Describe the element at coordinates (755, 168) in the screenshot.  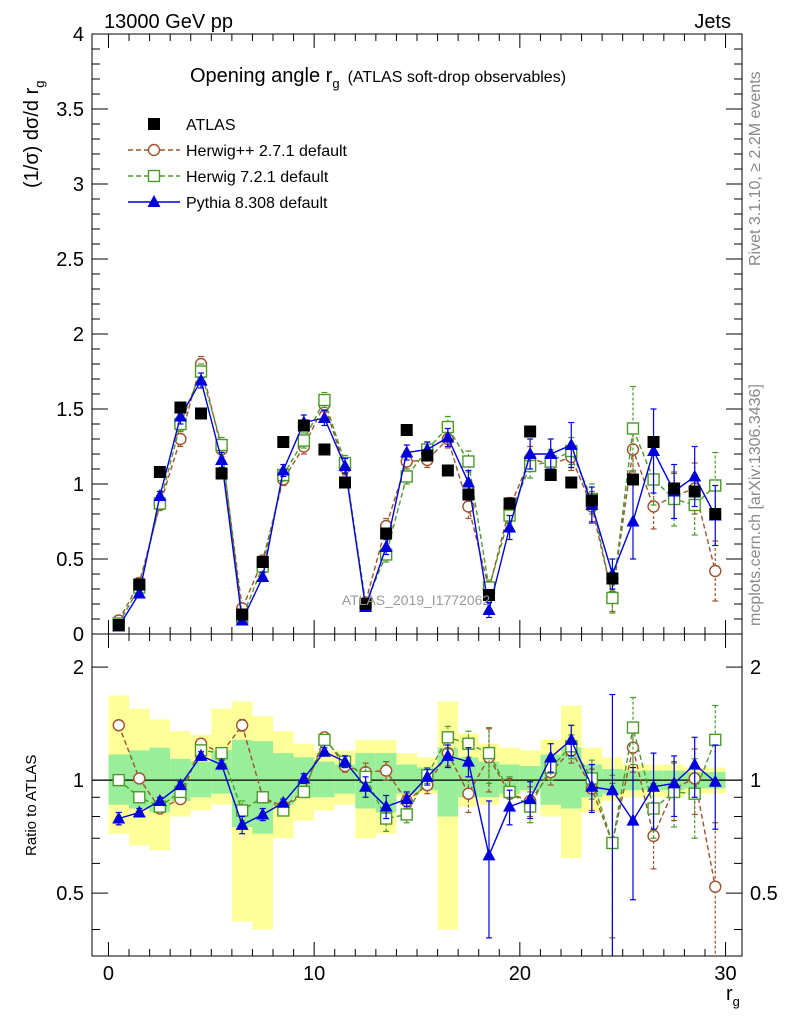
I see `rivet-version-label: Rivet 3.1.10, ≥ 2.2M events` at that location.